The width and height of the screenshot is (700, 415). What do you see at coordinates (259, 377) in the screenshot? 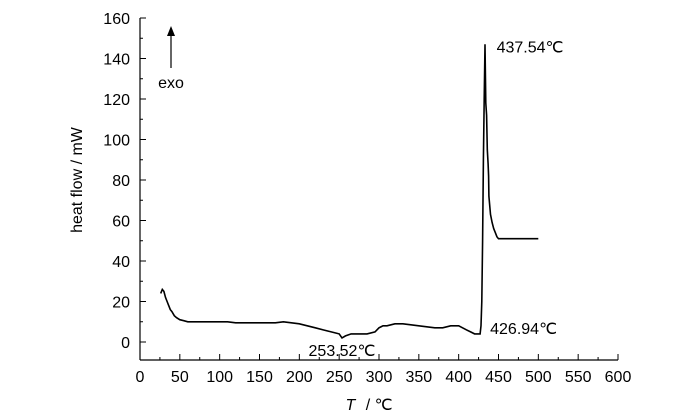
I see `x-tick-label: 150` at bounding box center [259, 377].